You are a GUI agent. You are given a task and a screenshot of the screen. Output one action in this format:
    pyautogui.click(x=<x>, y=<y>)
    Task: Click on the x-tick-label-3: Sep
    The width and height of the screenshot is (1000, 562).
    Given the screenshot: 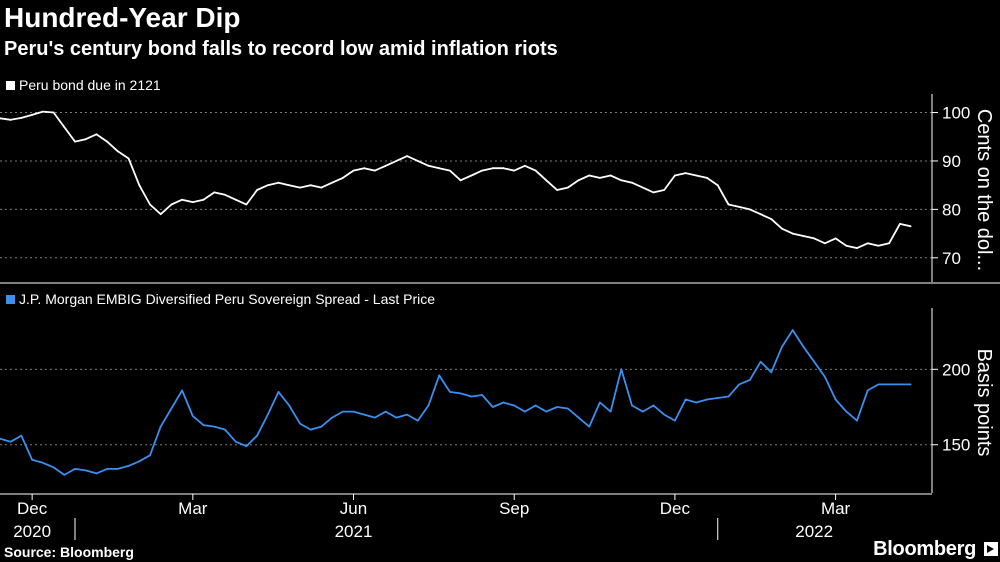 What is the action you would take?
    pyautogui.click(x=514, y=508)
    